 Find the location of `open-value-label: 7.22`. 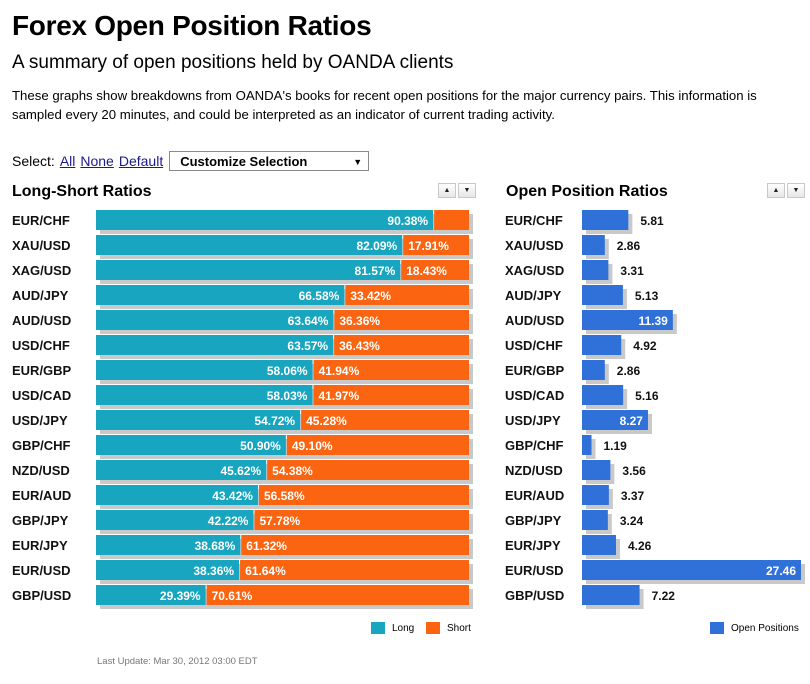

open-value-label: 7.22 is located at coordinates (664, 596).